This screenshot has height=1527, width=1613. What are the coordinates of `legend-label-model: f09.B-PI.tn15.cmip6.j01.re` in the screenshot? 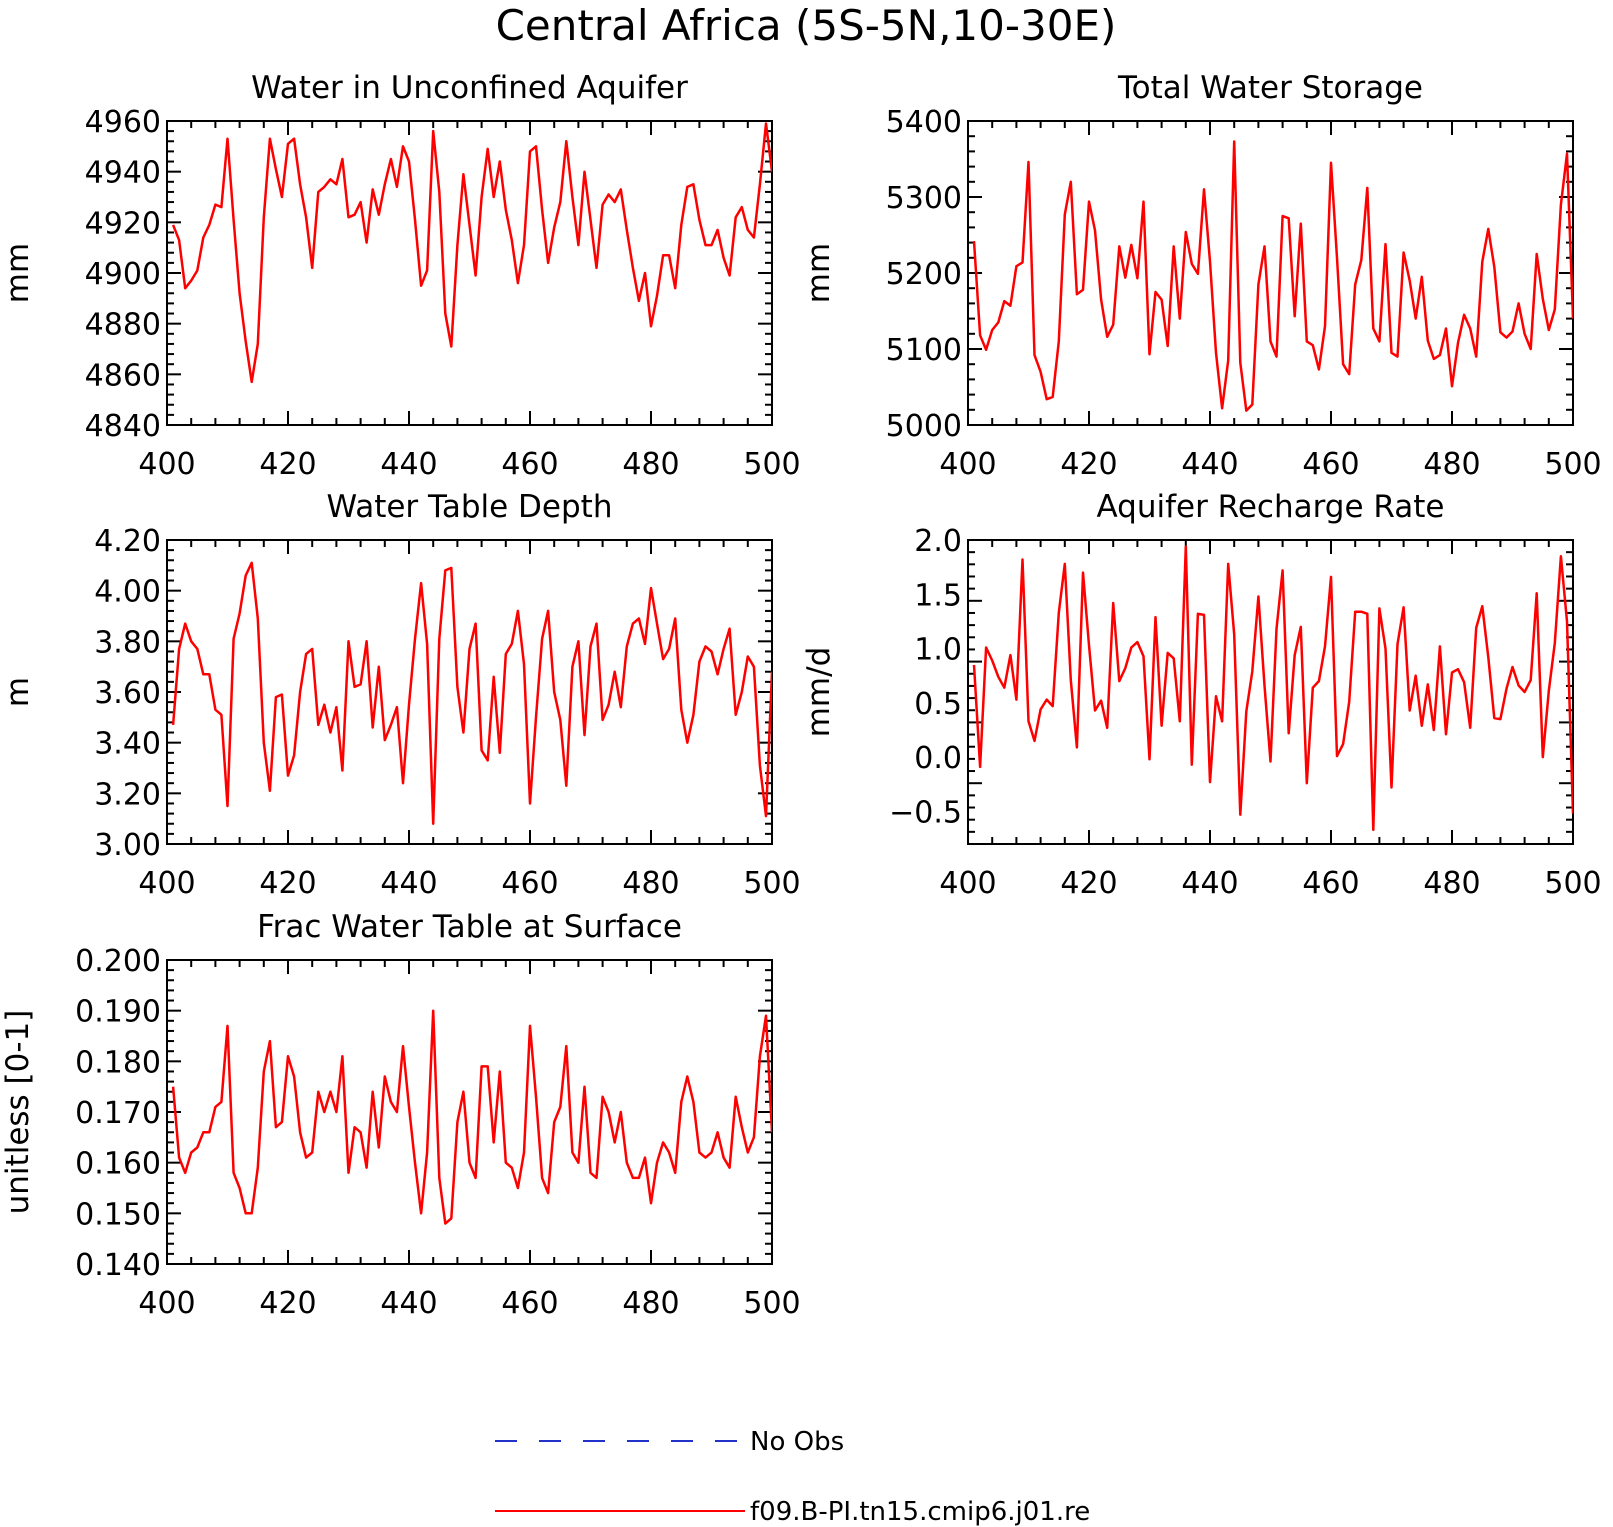 It's located at (920, 1512).